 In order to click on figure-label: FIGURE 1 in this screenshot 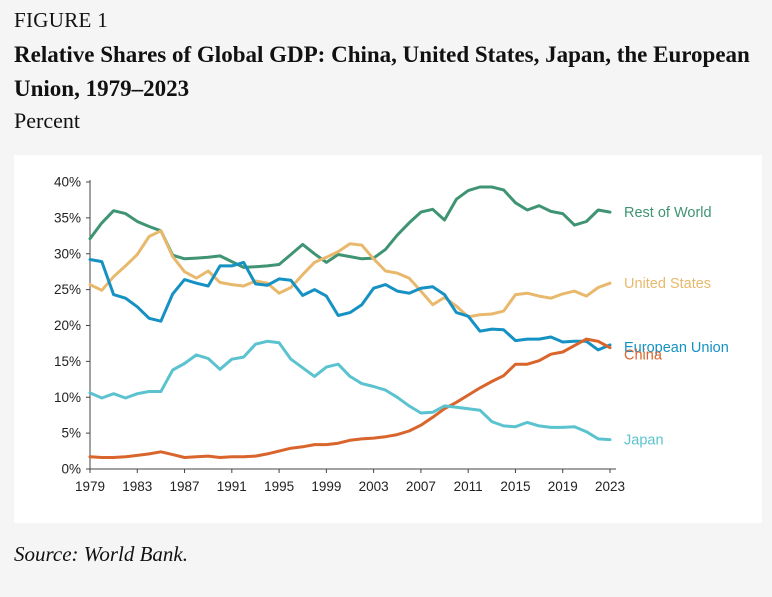, I will do `click(61, 20)`.